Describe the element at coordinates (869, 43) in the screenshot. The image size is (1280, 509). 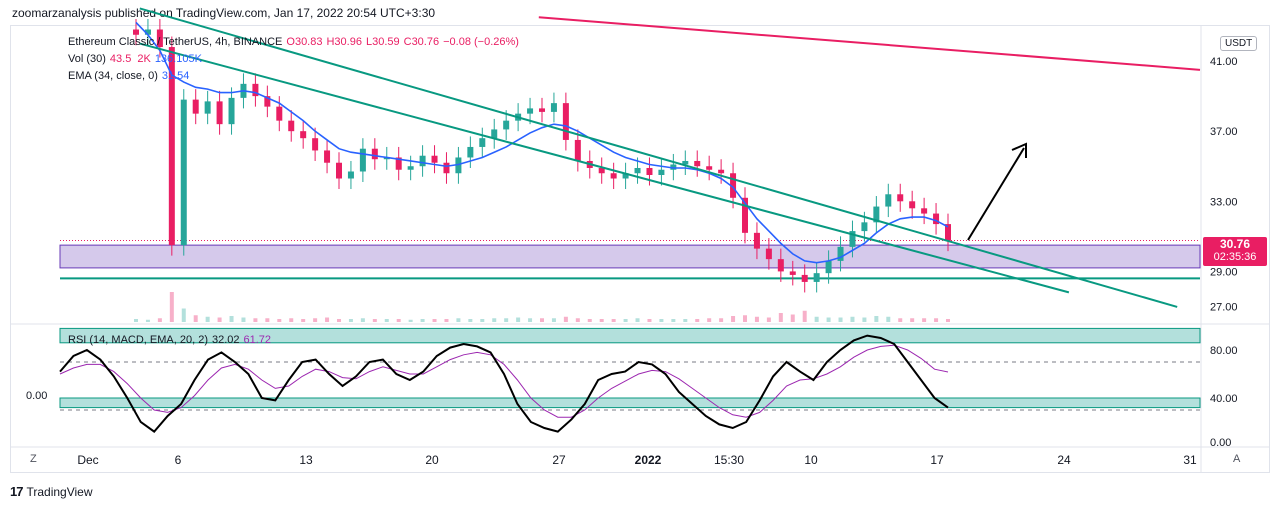
I see `descending-resistance-line` at that location.